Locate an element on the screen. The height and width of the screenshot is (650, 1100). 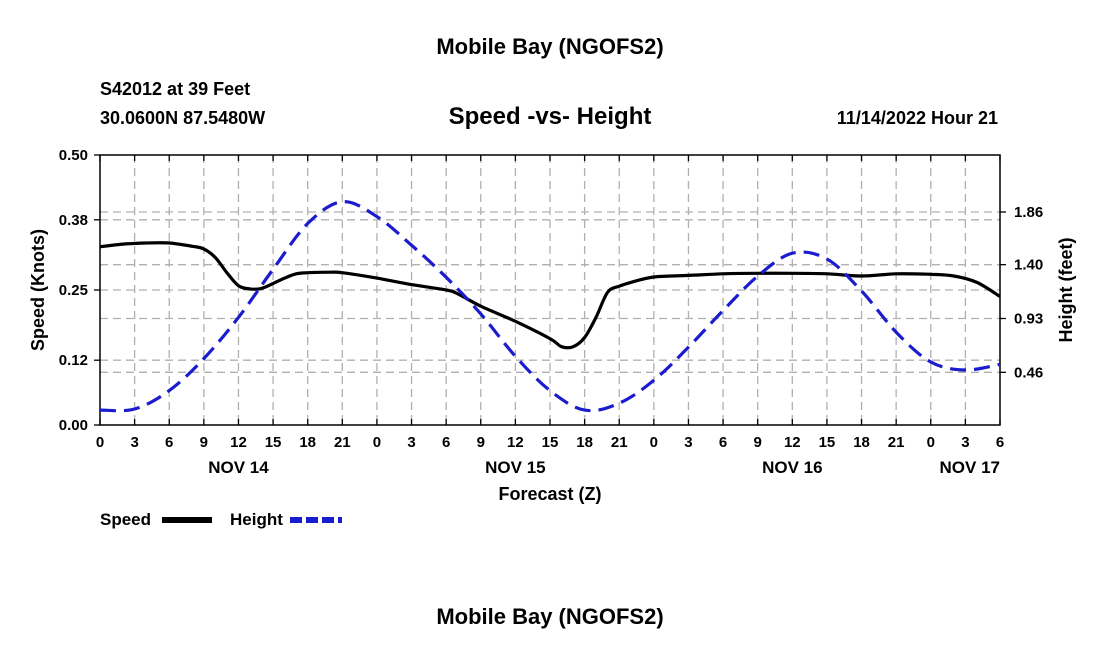
y-tick-label: 0.38 is located at coordinates (73, 220).